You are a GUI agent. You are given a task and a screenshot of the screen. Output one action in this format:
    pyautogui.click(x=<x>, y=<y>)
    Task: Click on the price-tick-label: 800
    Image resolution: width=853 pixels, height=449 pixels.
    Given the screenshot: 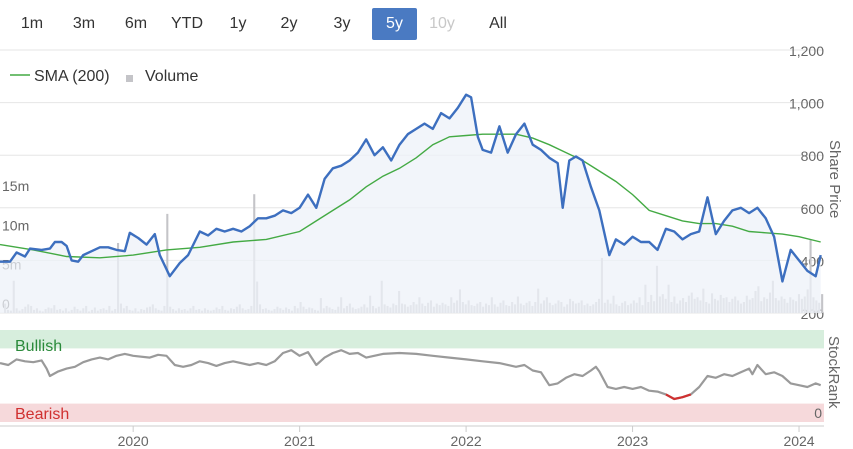 What is the action you would take?
    pyautogui.click(x=813, y=156)
    